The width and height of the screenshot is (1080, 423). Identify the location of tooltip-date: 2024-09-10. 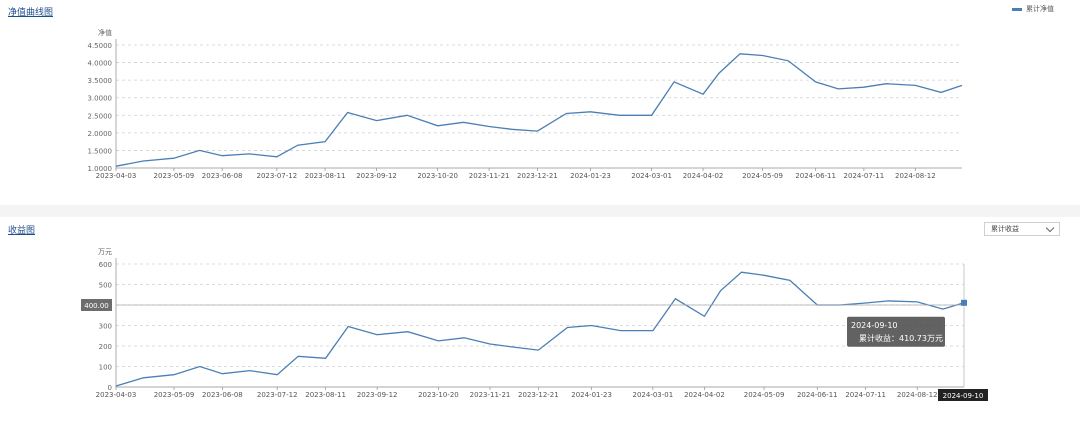
(874, 325).